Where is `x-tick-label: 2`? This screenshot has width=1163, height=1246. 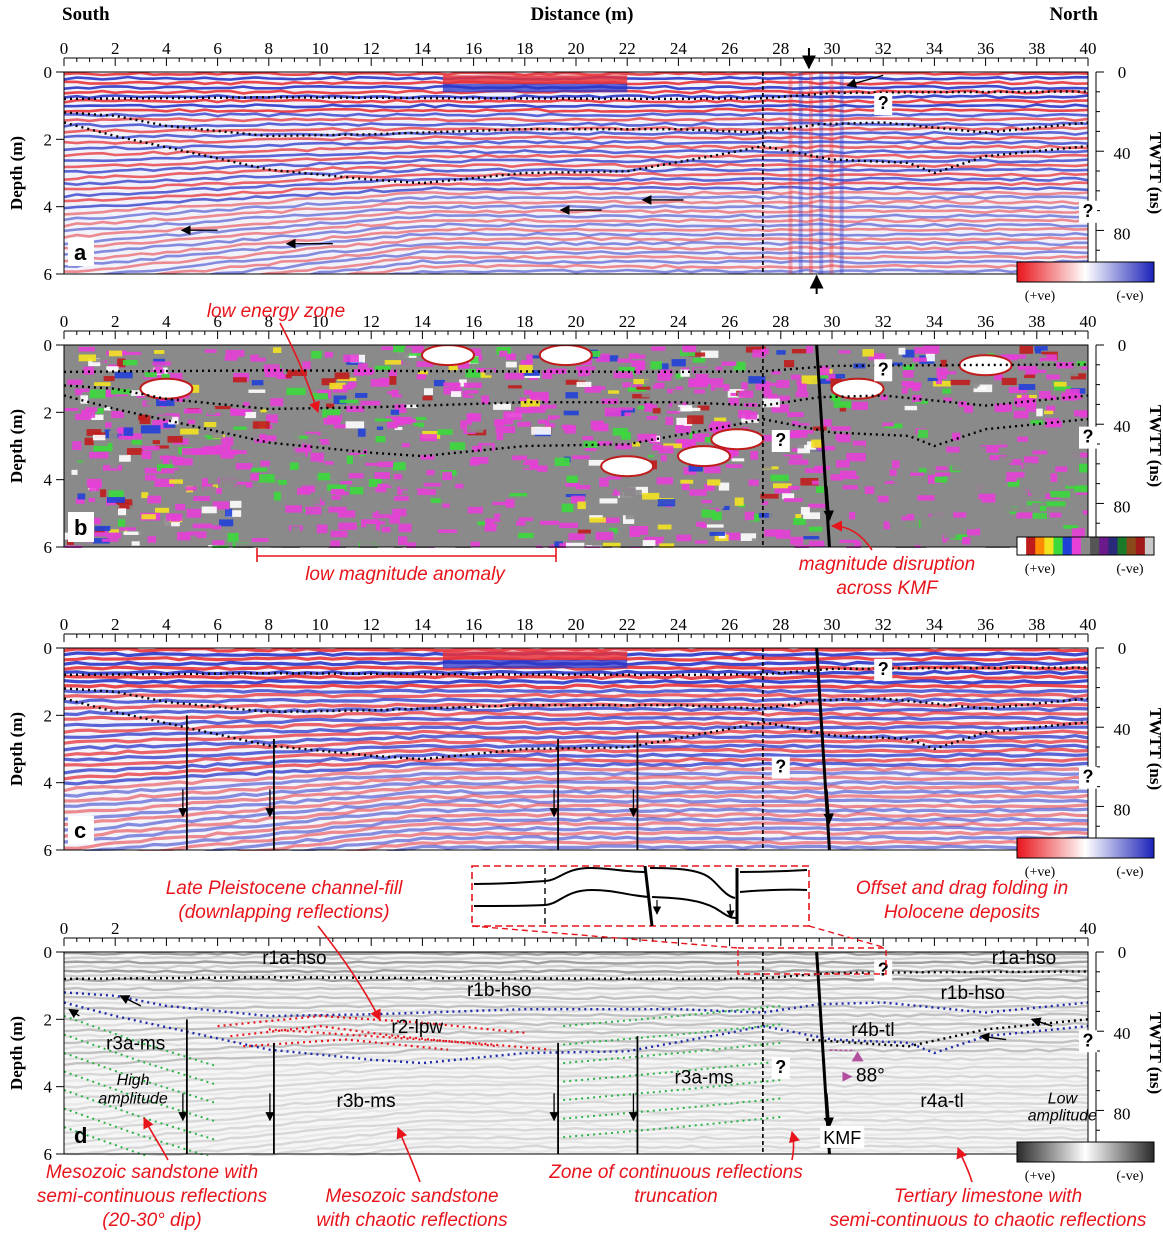 x-tick-label: 2 is located at coordinates (115, 48).